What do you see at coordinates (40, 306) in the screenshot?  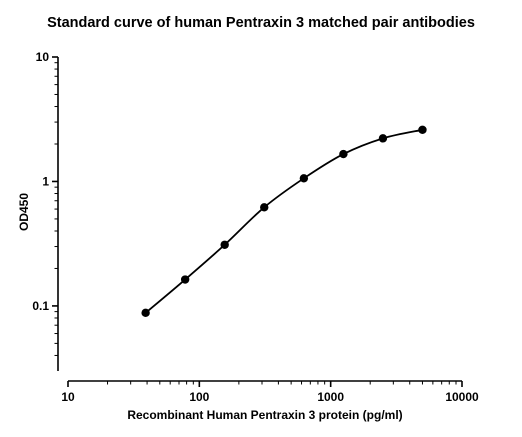 I see `y-tick-label: 0.1` at bounding box center [40, 306].